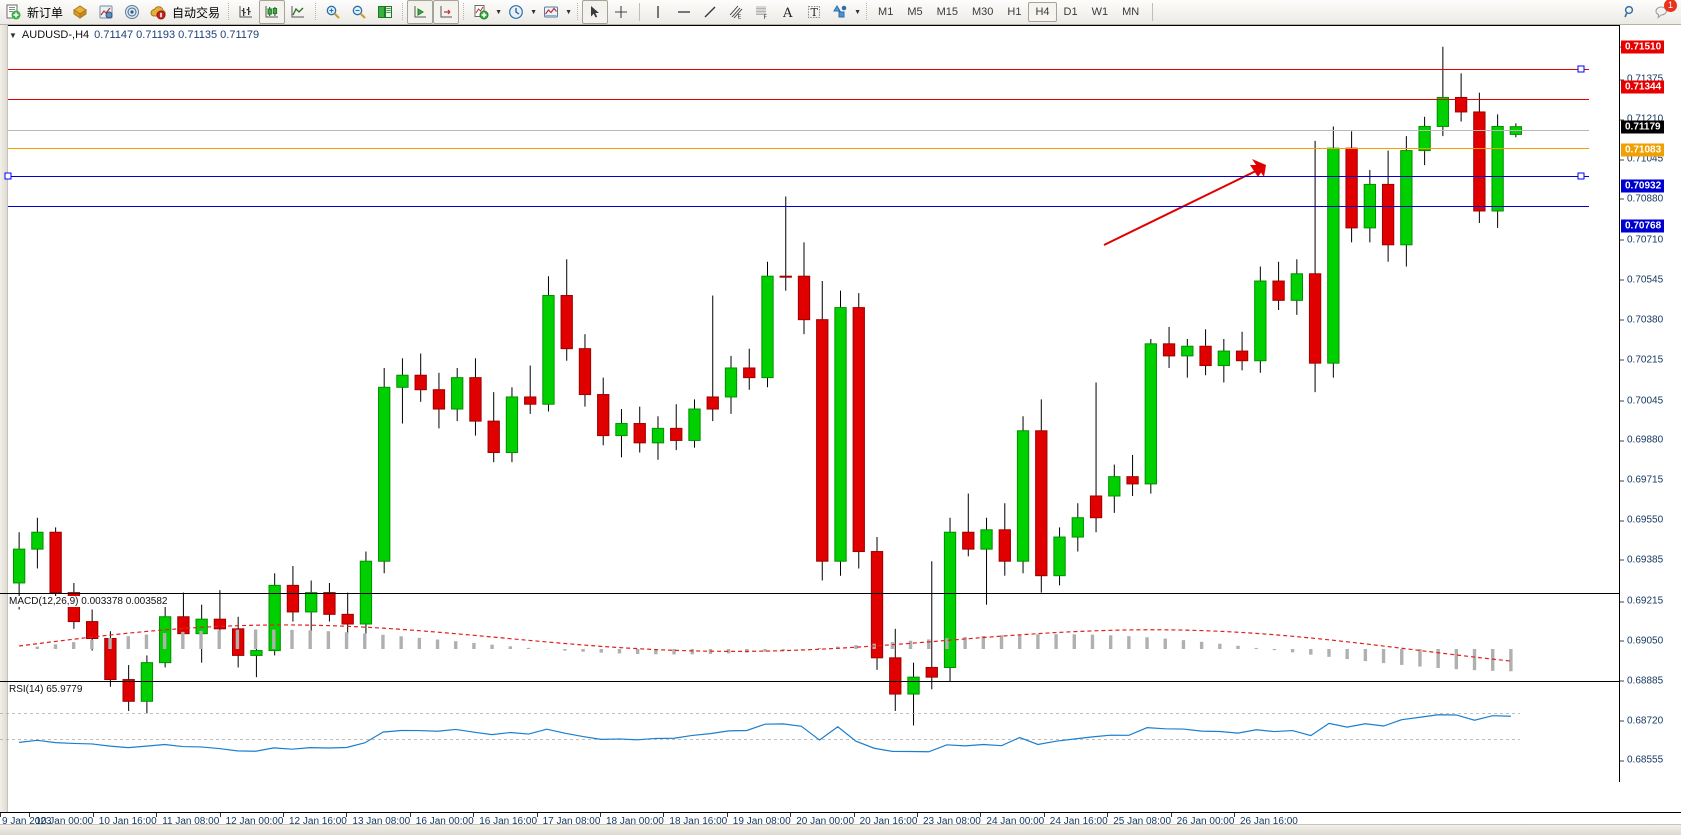 Image resolution: width=1681 pixels, height=835 pixels. Describe the element at coordinates (1641, 720) in the screenshot. I see `price-tick: 0.68720` at that location.